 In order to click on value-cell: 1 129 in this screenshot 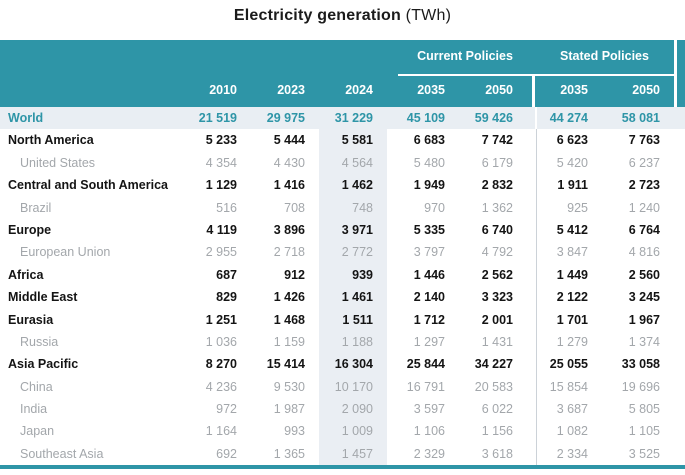, I will do `click(221, 185)`.